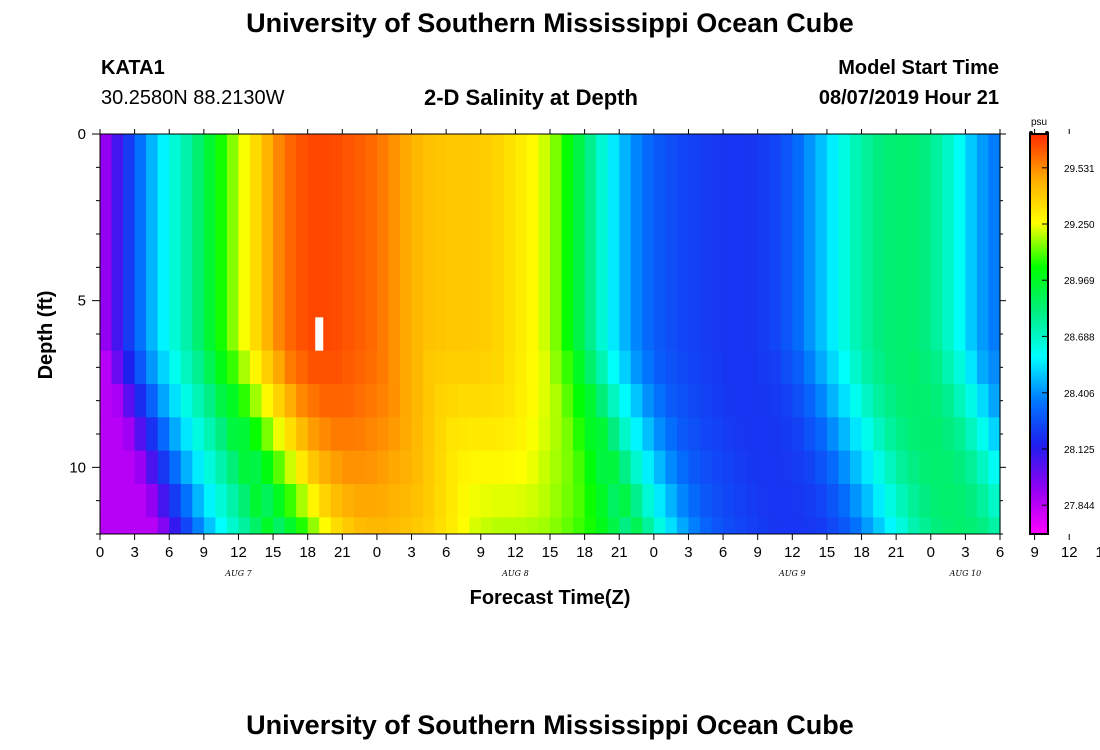  Describe the element at coordinates (1079, 169) in the screenshot. I see `colorbar-label: 29.531` at that location.